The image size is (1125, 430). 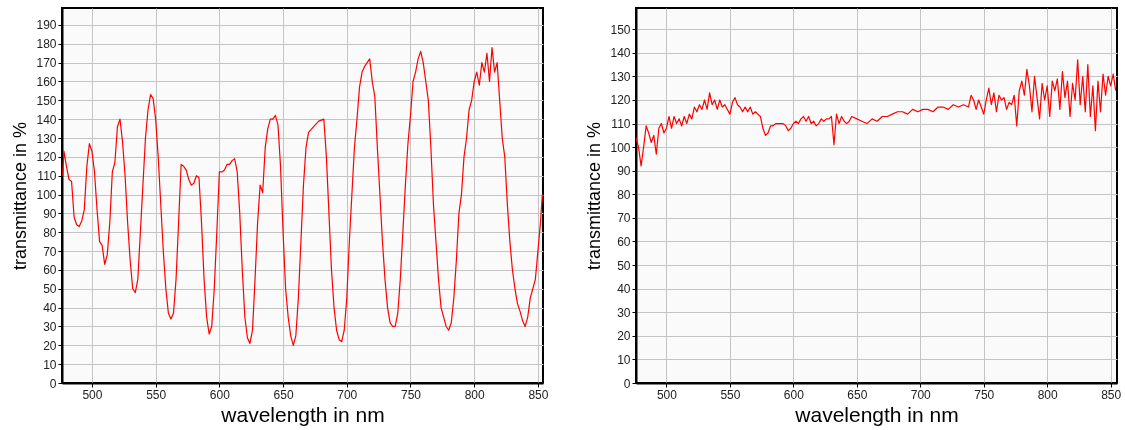 What do you see at coordinates (46, 81) in the screenshot?
I see `y-tick-label: 160` at bounding box center [46, 81].